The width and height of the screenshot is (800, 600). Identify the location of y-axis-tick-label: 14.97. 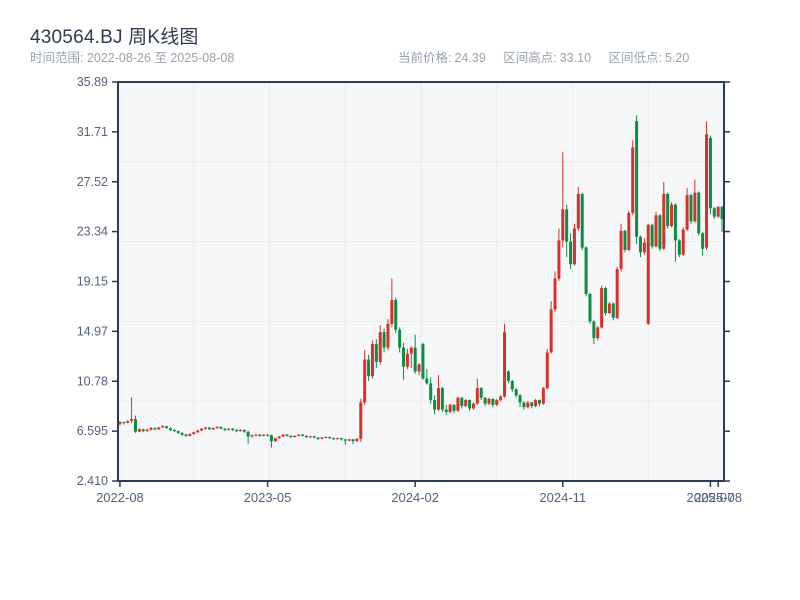
(92, 331).